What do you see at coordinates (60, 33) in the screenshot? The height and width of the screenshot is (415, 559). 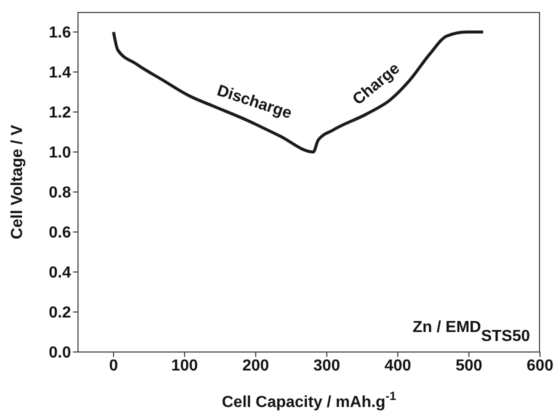 I see `y-tick-label: 1.6` at bounding box center [60, 33].